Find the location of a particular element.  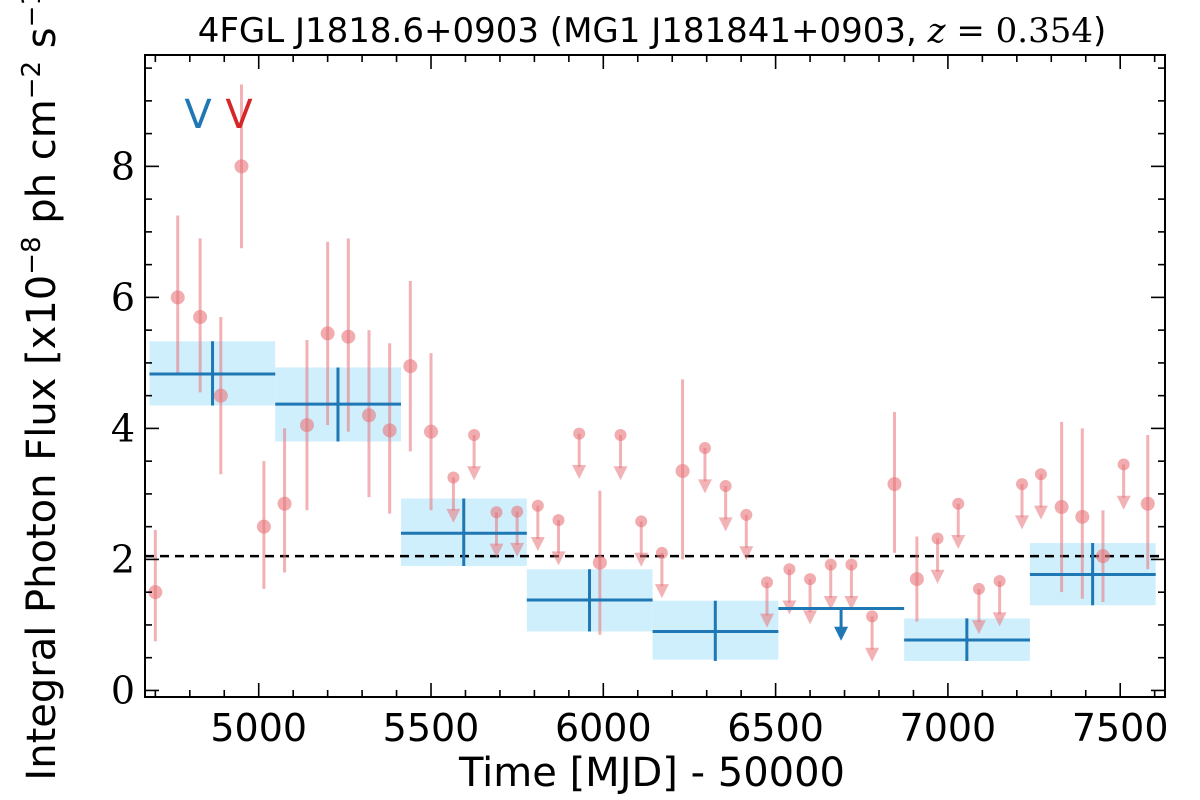

title-prefix: 4FGL J1818.6+0903 (MG1 J181841+0903, is located at coordinates (563, 31).